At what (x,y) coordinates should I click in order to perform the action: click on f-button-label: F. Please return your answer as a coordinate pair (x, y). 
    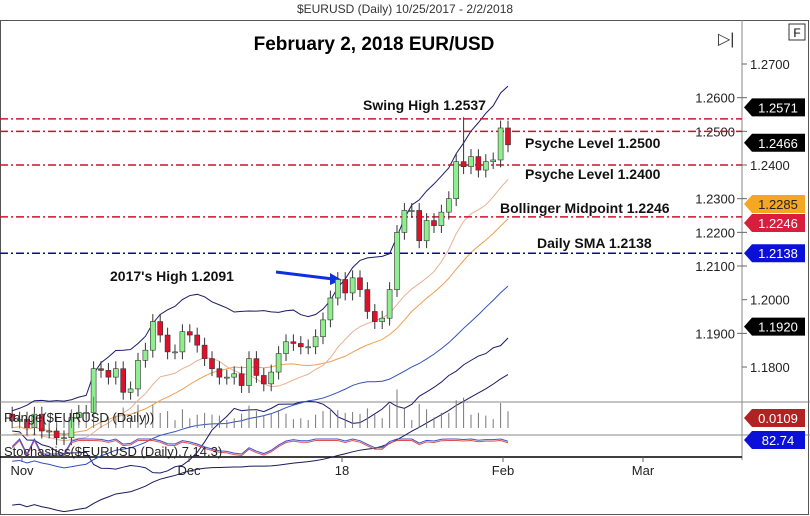
    Looking at the image, I should click on (796, 33).